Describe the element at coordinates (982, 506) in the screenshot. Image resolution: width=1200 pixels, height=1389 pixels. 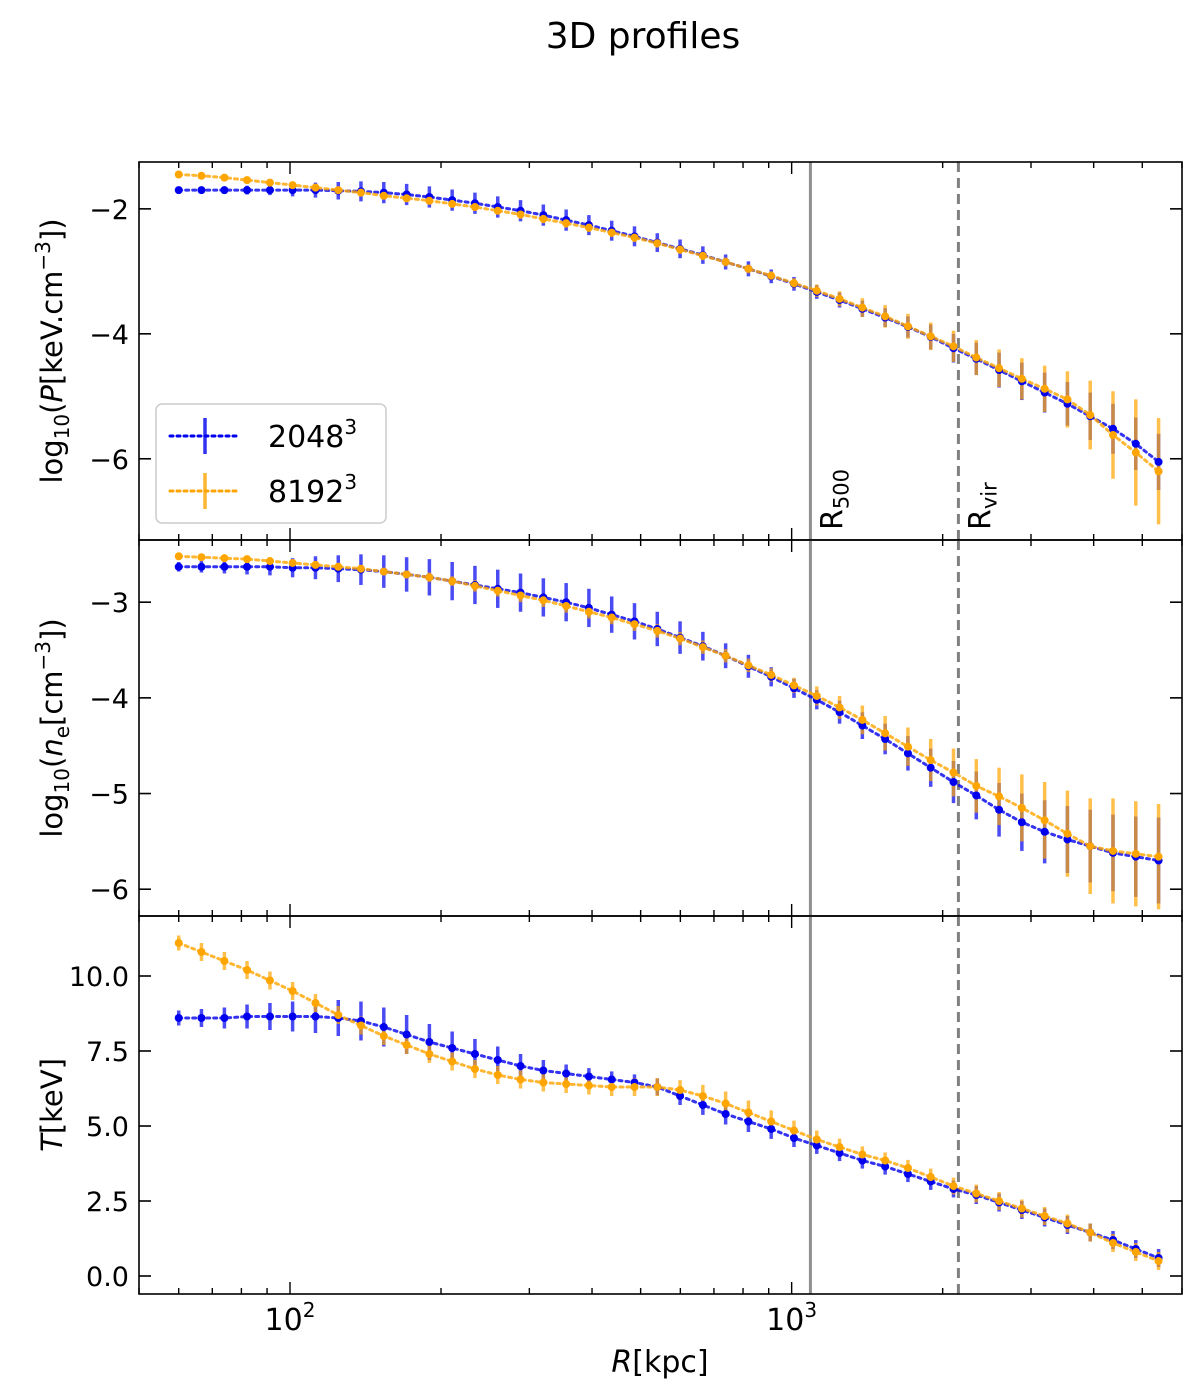
I see `vline-label-Rvir: Rvir` at that location.